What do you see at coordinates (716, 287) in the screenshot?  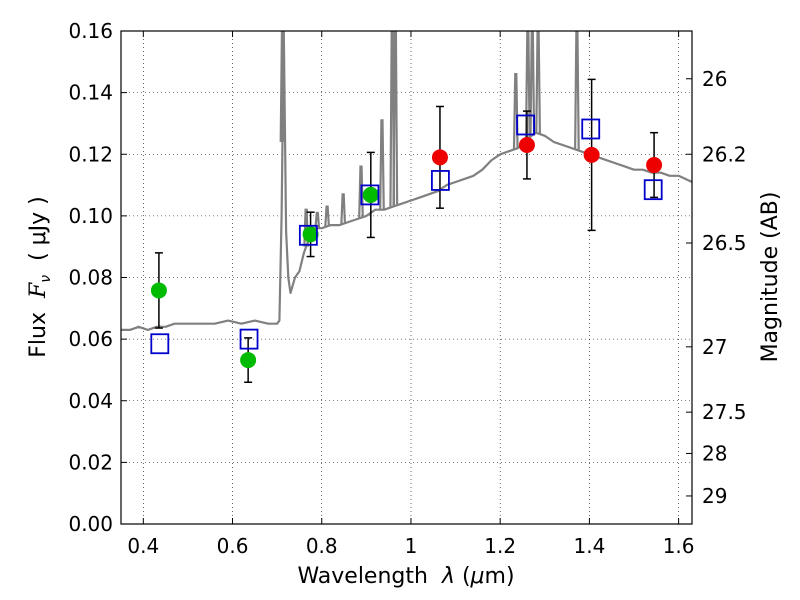 I see `y2-ticks: 26 26.2 26.5 27 27.5 28 29` at bounding box center [716, 287].